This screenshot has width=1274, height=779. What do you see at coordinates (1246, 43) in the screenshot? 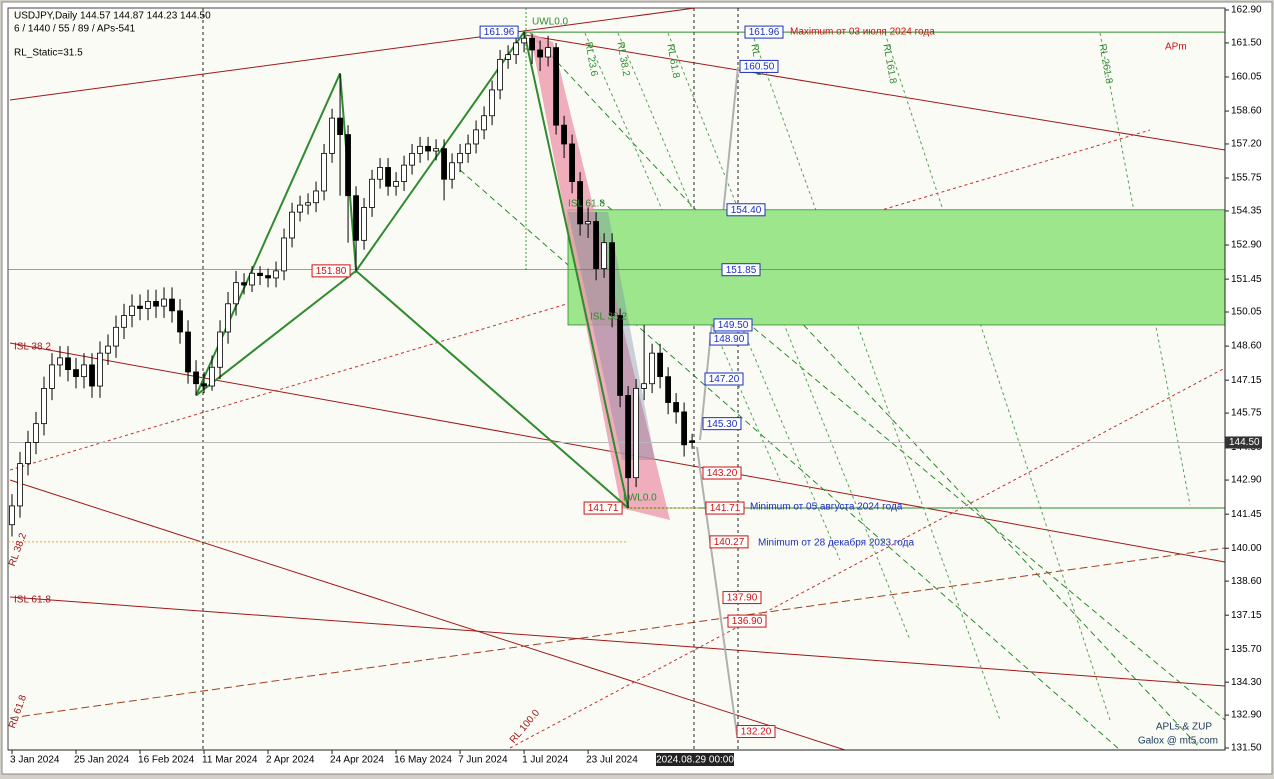
I see `y-tick-label: 161.50` at bounding box center [1246, 43].